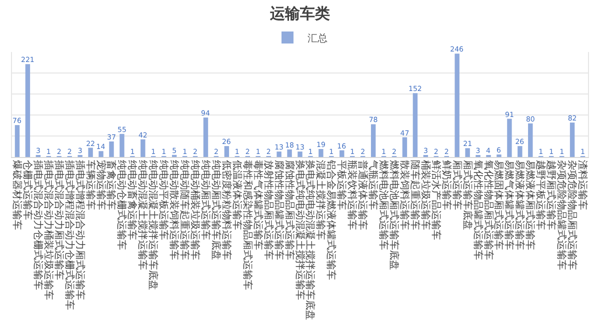 The image size is (600, 324). What do you see at coordinates (520, 205) in the screenshot?
I see `x-tick-label: 易燃液体罐式运输车` at bounding box center [520, 205].